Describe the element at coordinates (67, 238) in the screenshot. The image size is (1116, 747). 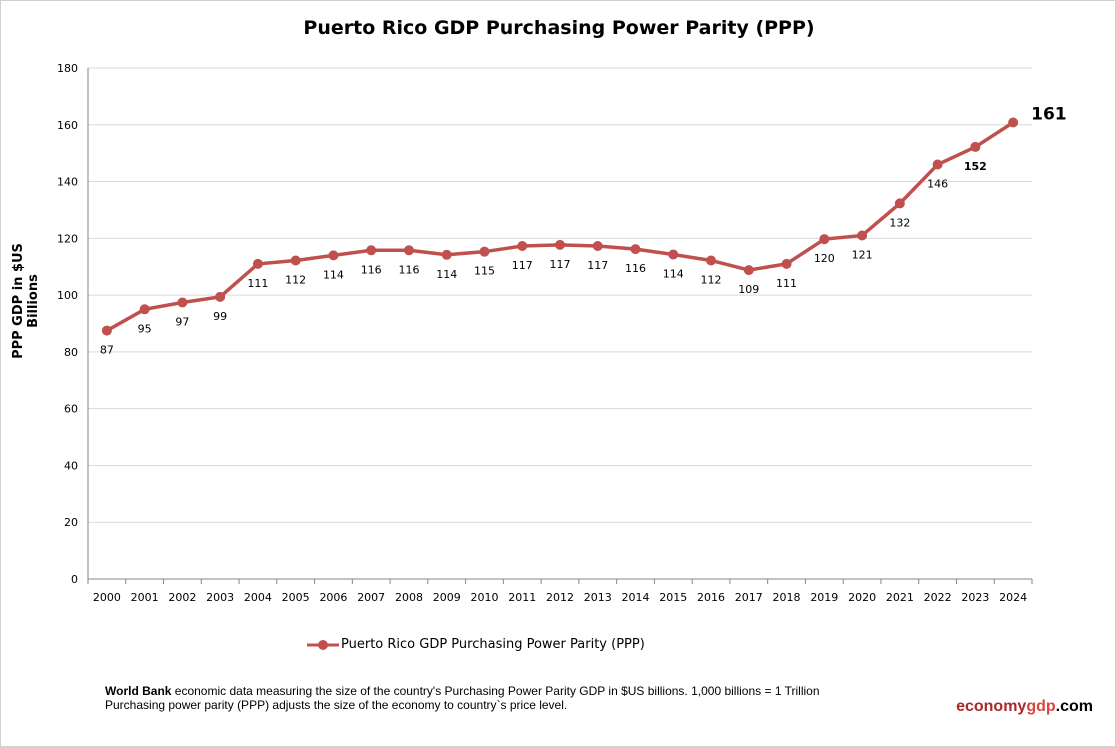
I see `y-tick-label: 120` at that location.